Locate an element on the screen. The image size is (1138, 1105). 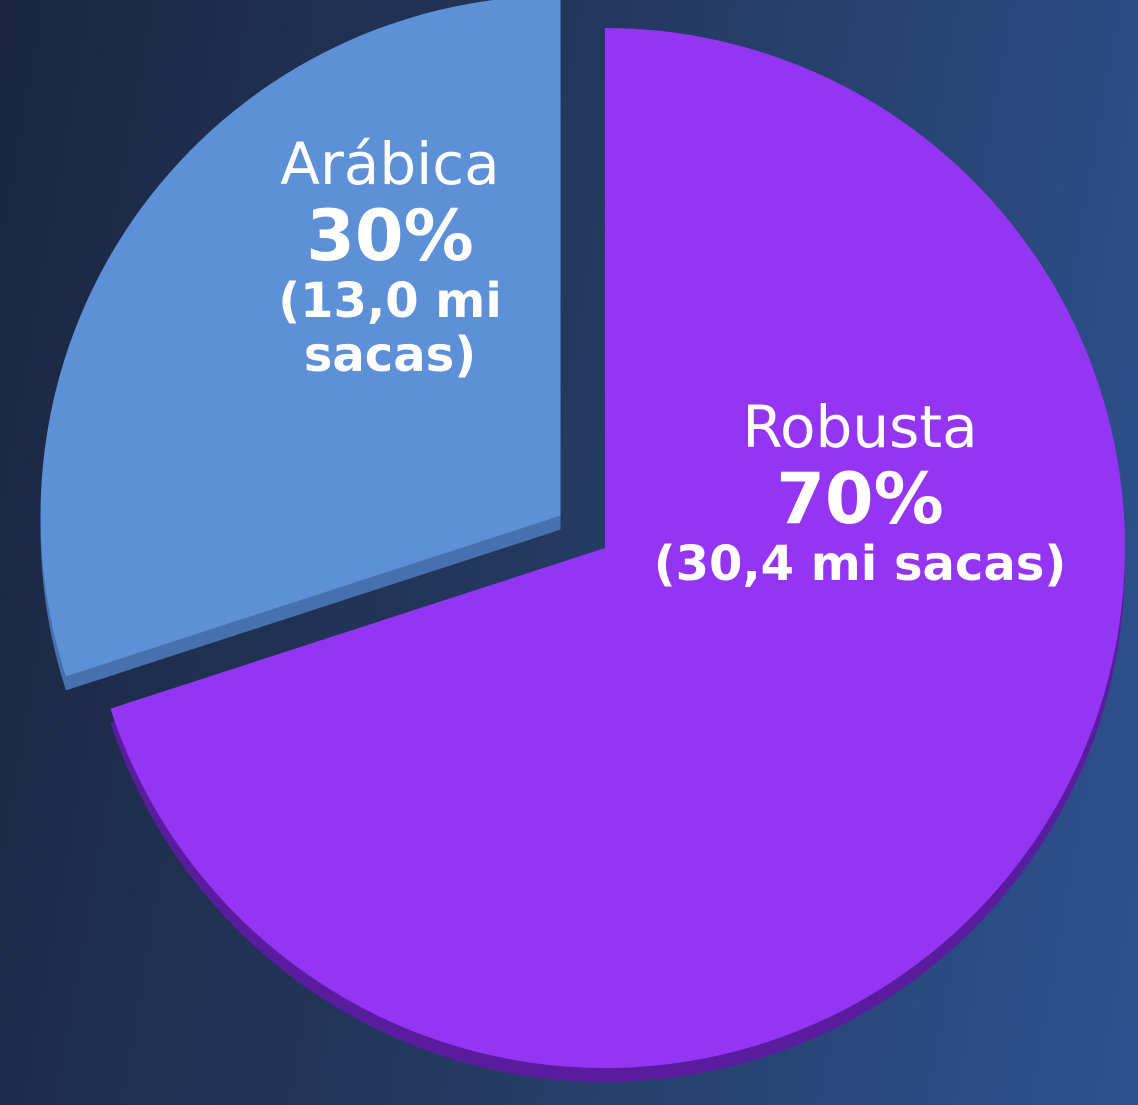
label-arabica: Arábica 30% (13,0 mi sacas) is located at coordinates (390, 257).